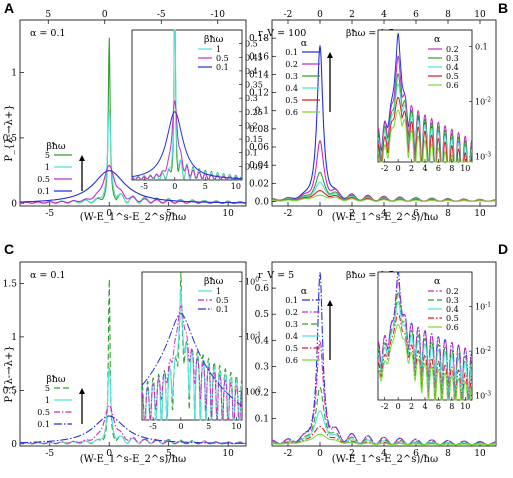  Describe the element at coordinates (251, 125) in the screenshot. I see `inset-y-tick-label: 0.2` at that location.